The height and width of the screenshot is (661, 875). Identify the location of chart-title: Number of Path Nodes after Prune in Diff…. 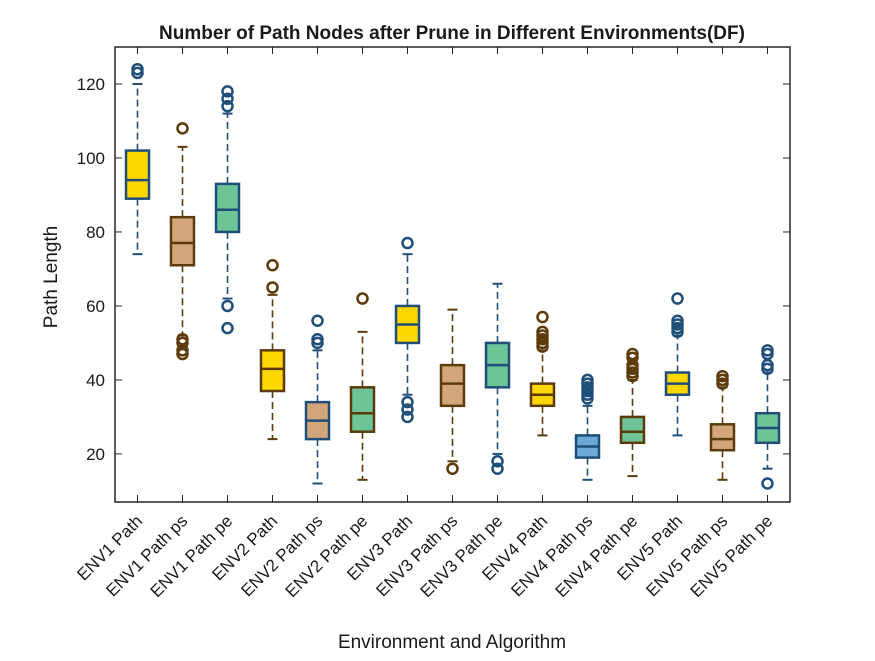
(452, 33).